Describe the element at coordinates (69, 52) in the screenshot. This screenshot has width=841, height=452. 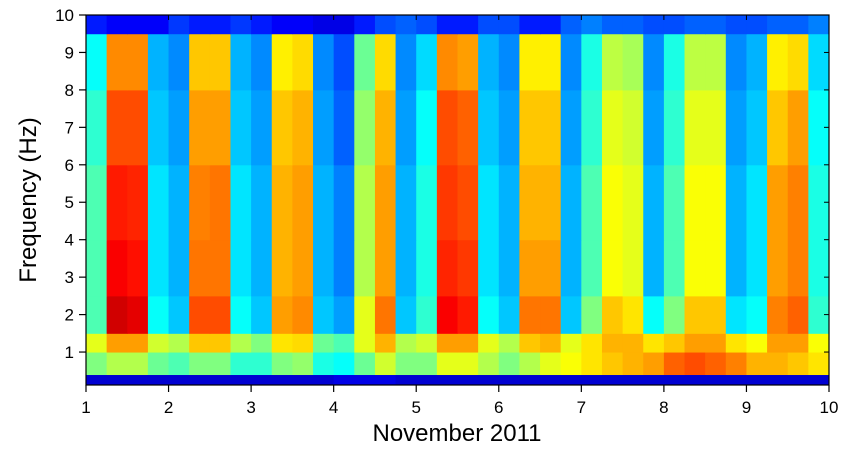
I see `y-tick-label: 9` at that location.